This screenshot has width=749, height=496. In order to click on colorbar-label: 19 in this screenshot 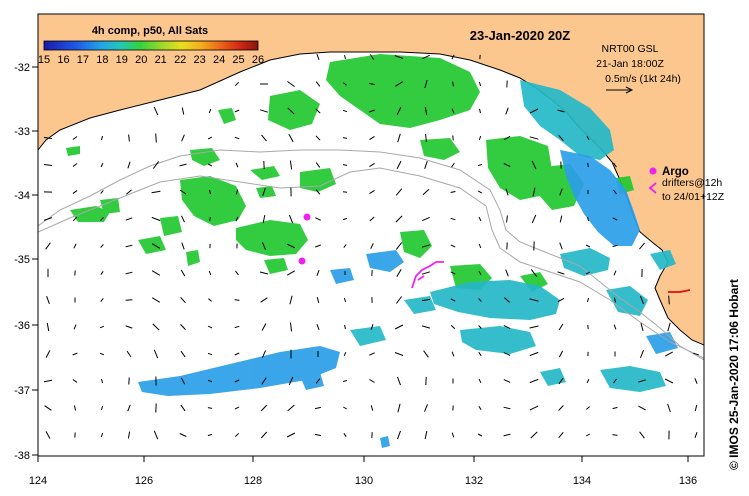, I will do `click(122, 60)`.